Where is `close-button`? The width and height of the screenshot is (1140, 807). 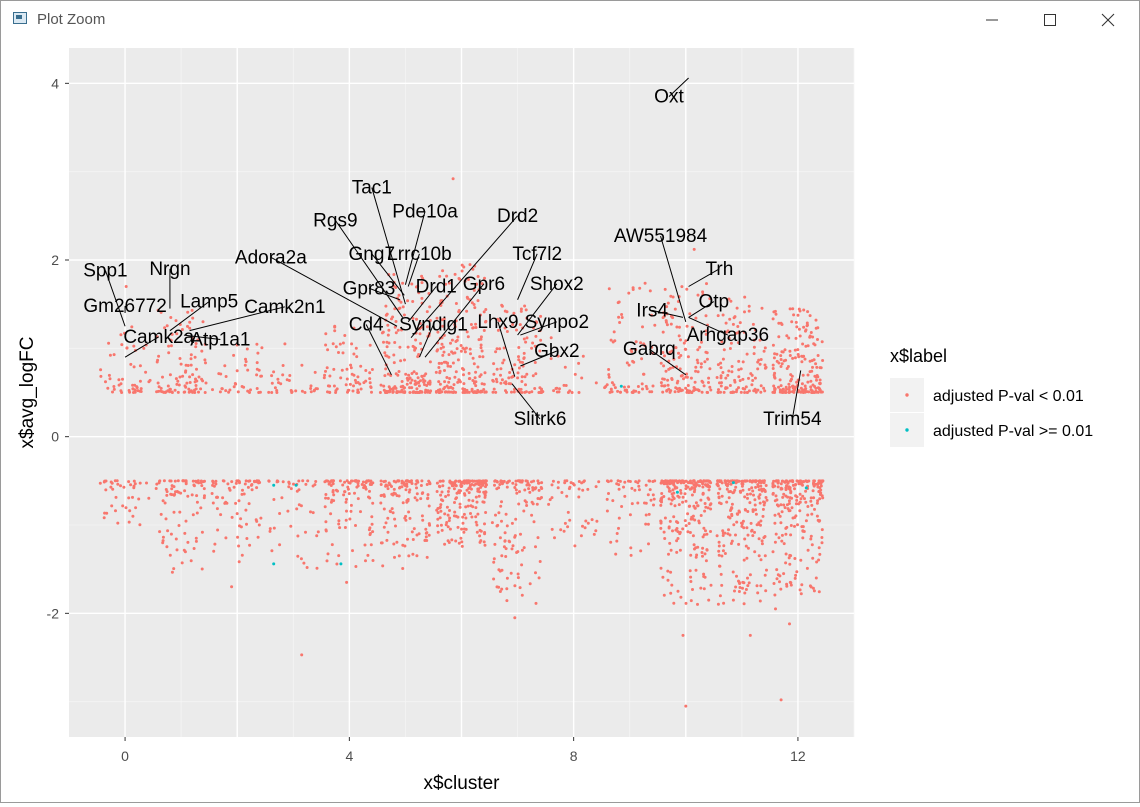
close-button is located at coordinates (1108, 20).